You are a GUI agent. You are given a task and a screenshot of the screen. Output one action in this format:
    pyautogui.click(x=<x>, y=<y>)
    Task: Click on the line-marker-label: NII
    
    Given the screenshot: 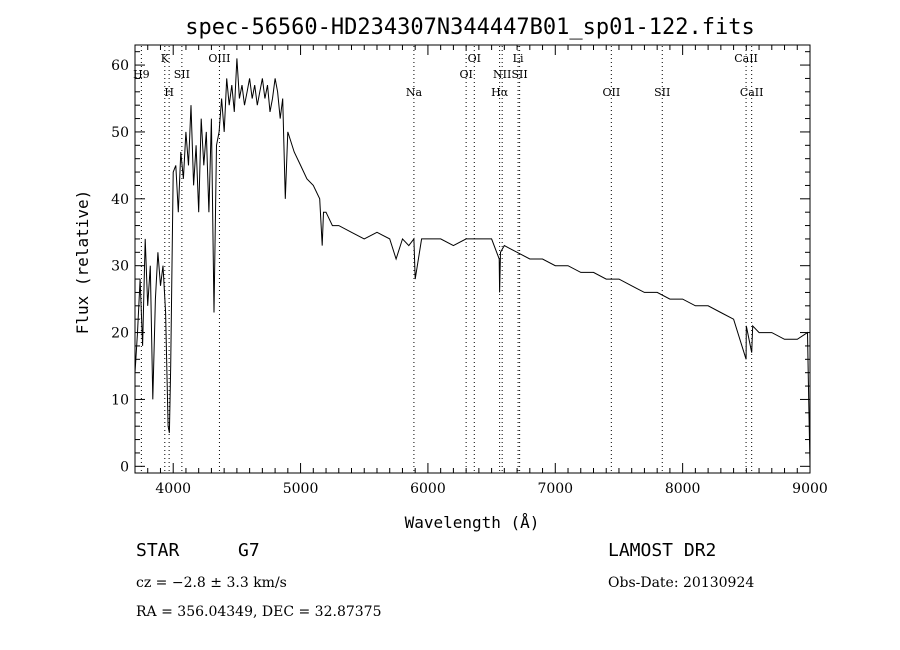 What is the action you would take?
    pyautogui.click(x=502, y=74)
    